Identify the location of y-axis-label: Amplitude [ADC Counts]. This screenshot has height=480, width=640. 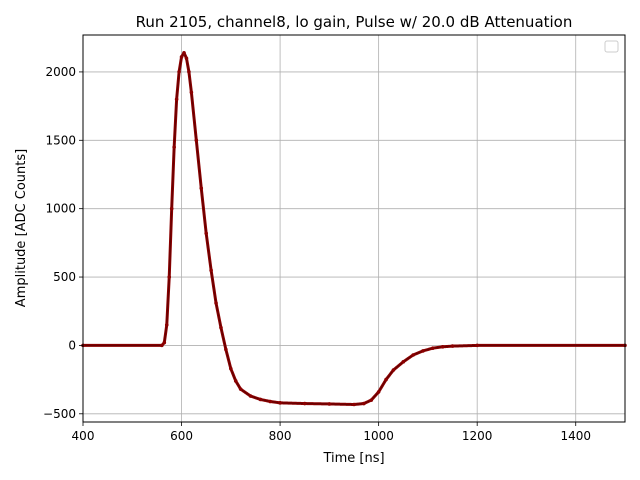
(21, 228).